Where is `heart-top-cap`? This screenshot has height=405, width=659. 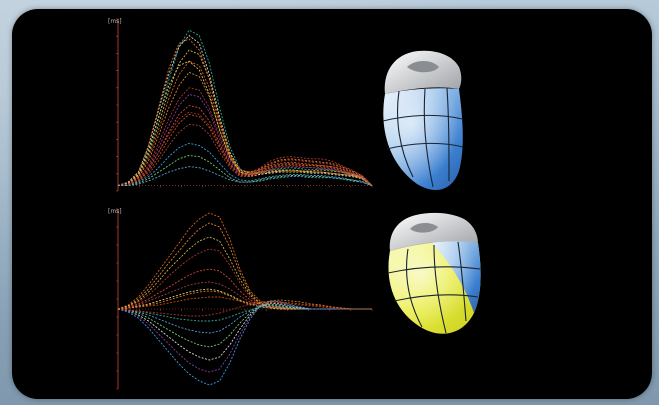 heart-top-cap is located at coordinates (423, 72).